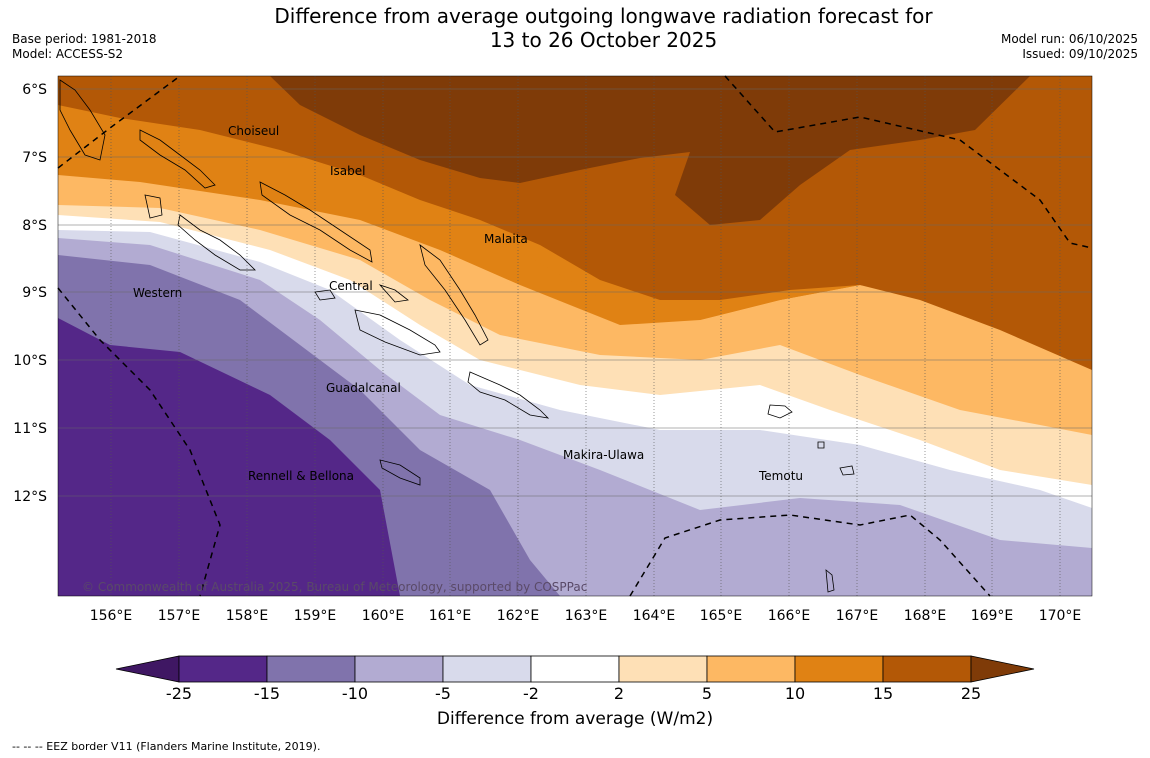  Describe the element at coordinates (992, 616) in the screenshot. I see `lon-label: 169°E` at that location.